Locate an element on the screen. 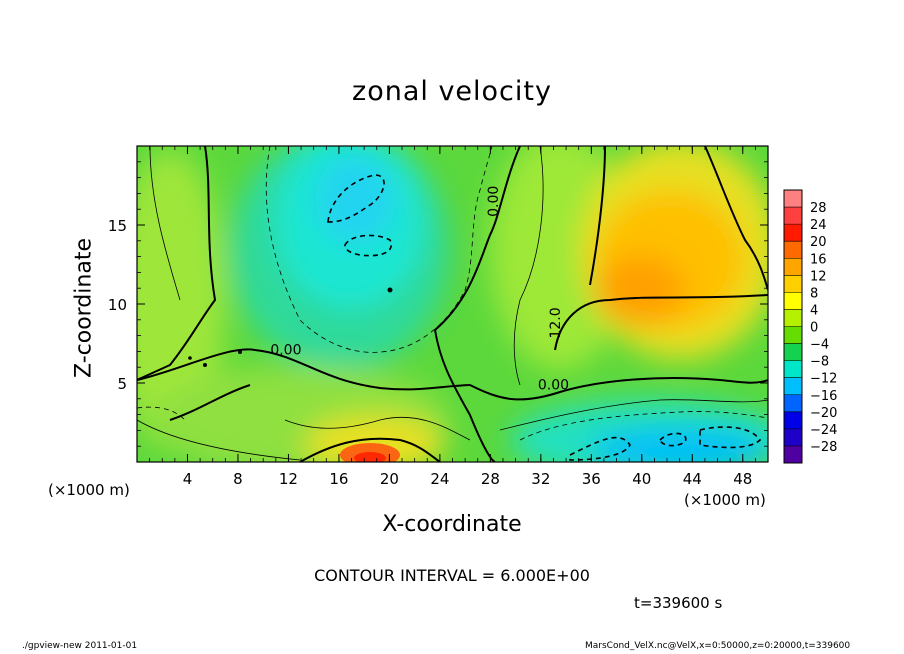 The image size is (904, 654). colorbar-label: 4 is located at coordinates (814, 310).